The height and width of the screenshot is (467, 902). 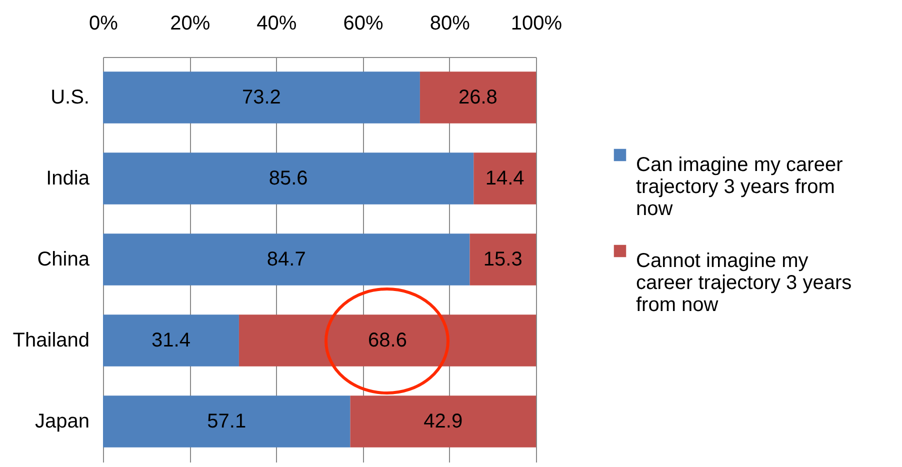 I want to click on y-tick-label: China, so click(x=63, y=259).